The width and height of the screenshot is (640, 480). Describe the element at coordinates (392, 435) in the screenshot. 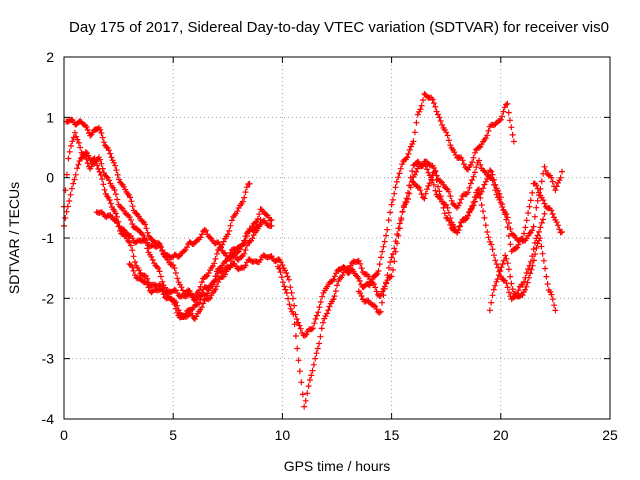

I see `x-tick-label: 15` at that location.